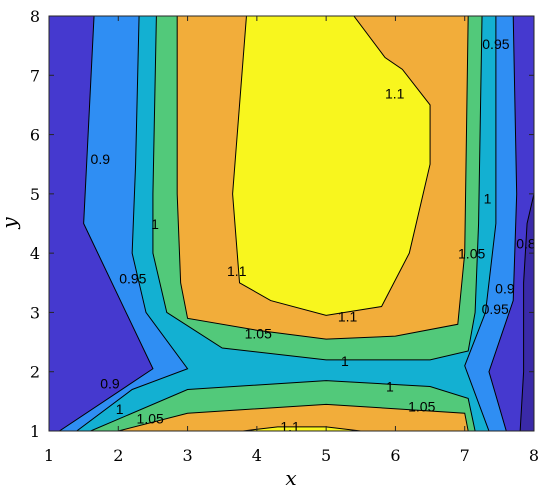  I want to click on x-tick-label: 4, so click(257, 455).